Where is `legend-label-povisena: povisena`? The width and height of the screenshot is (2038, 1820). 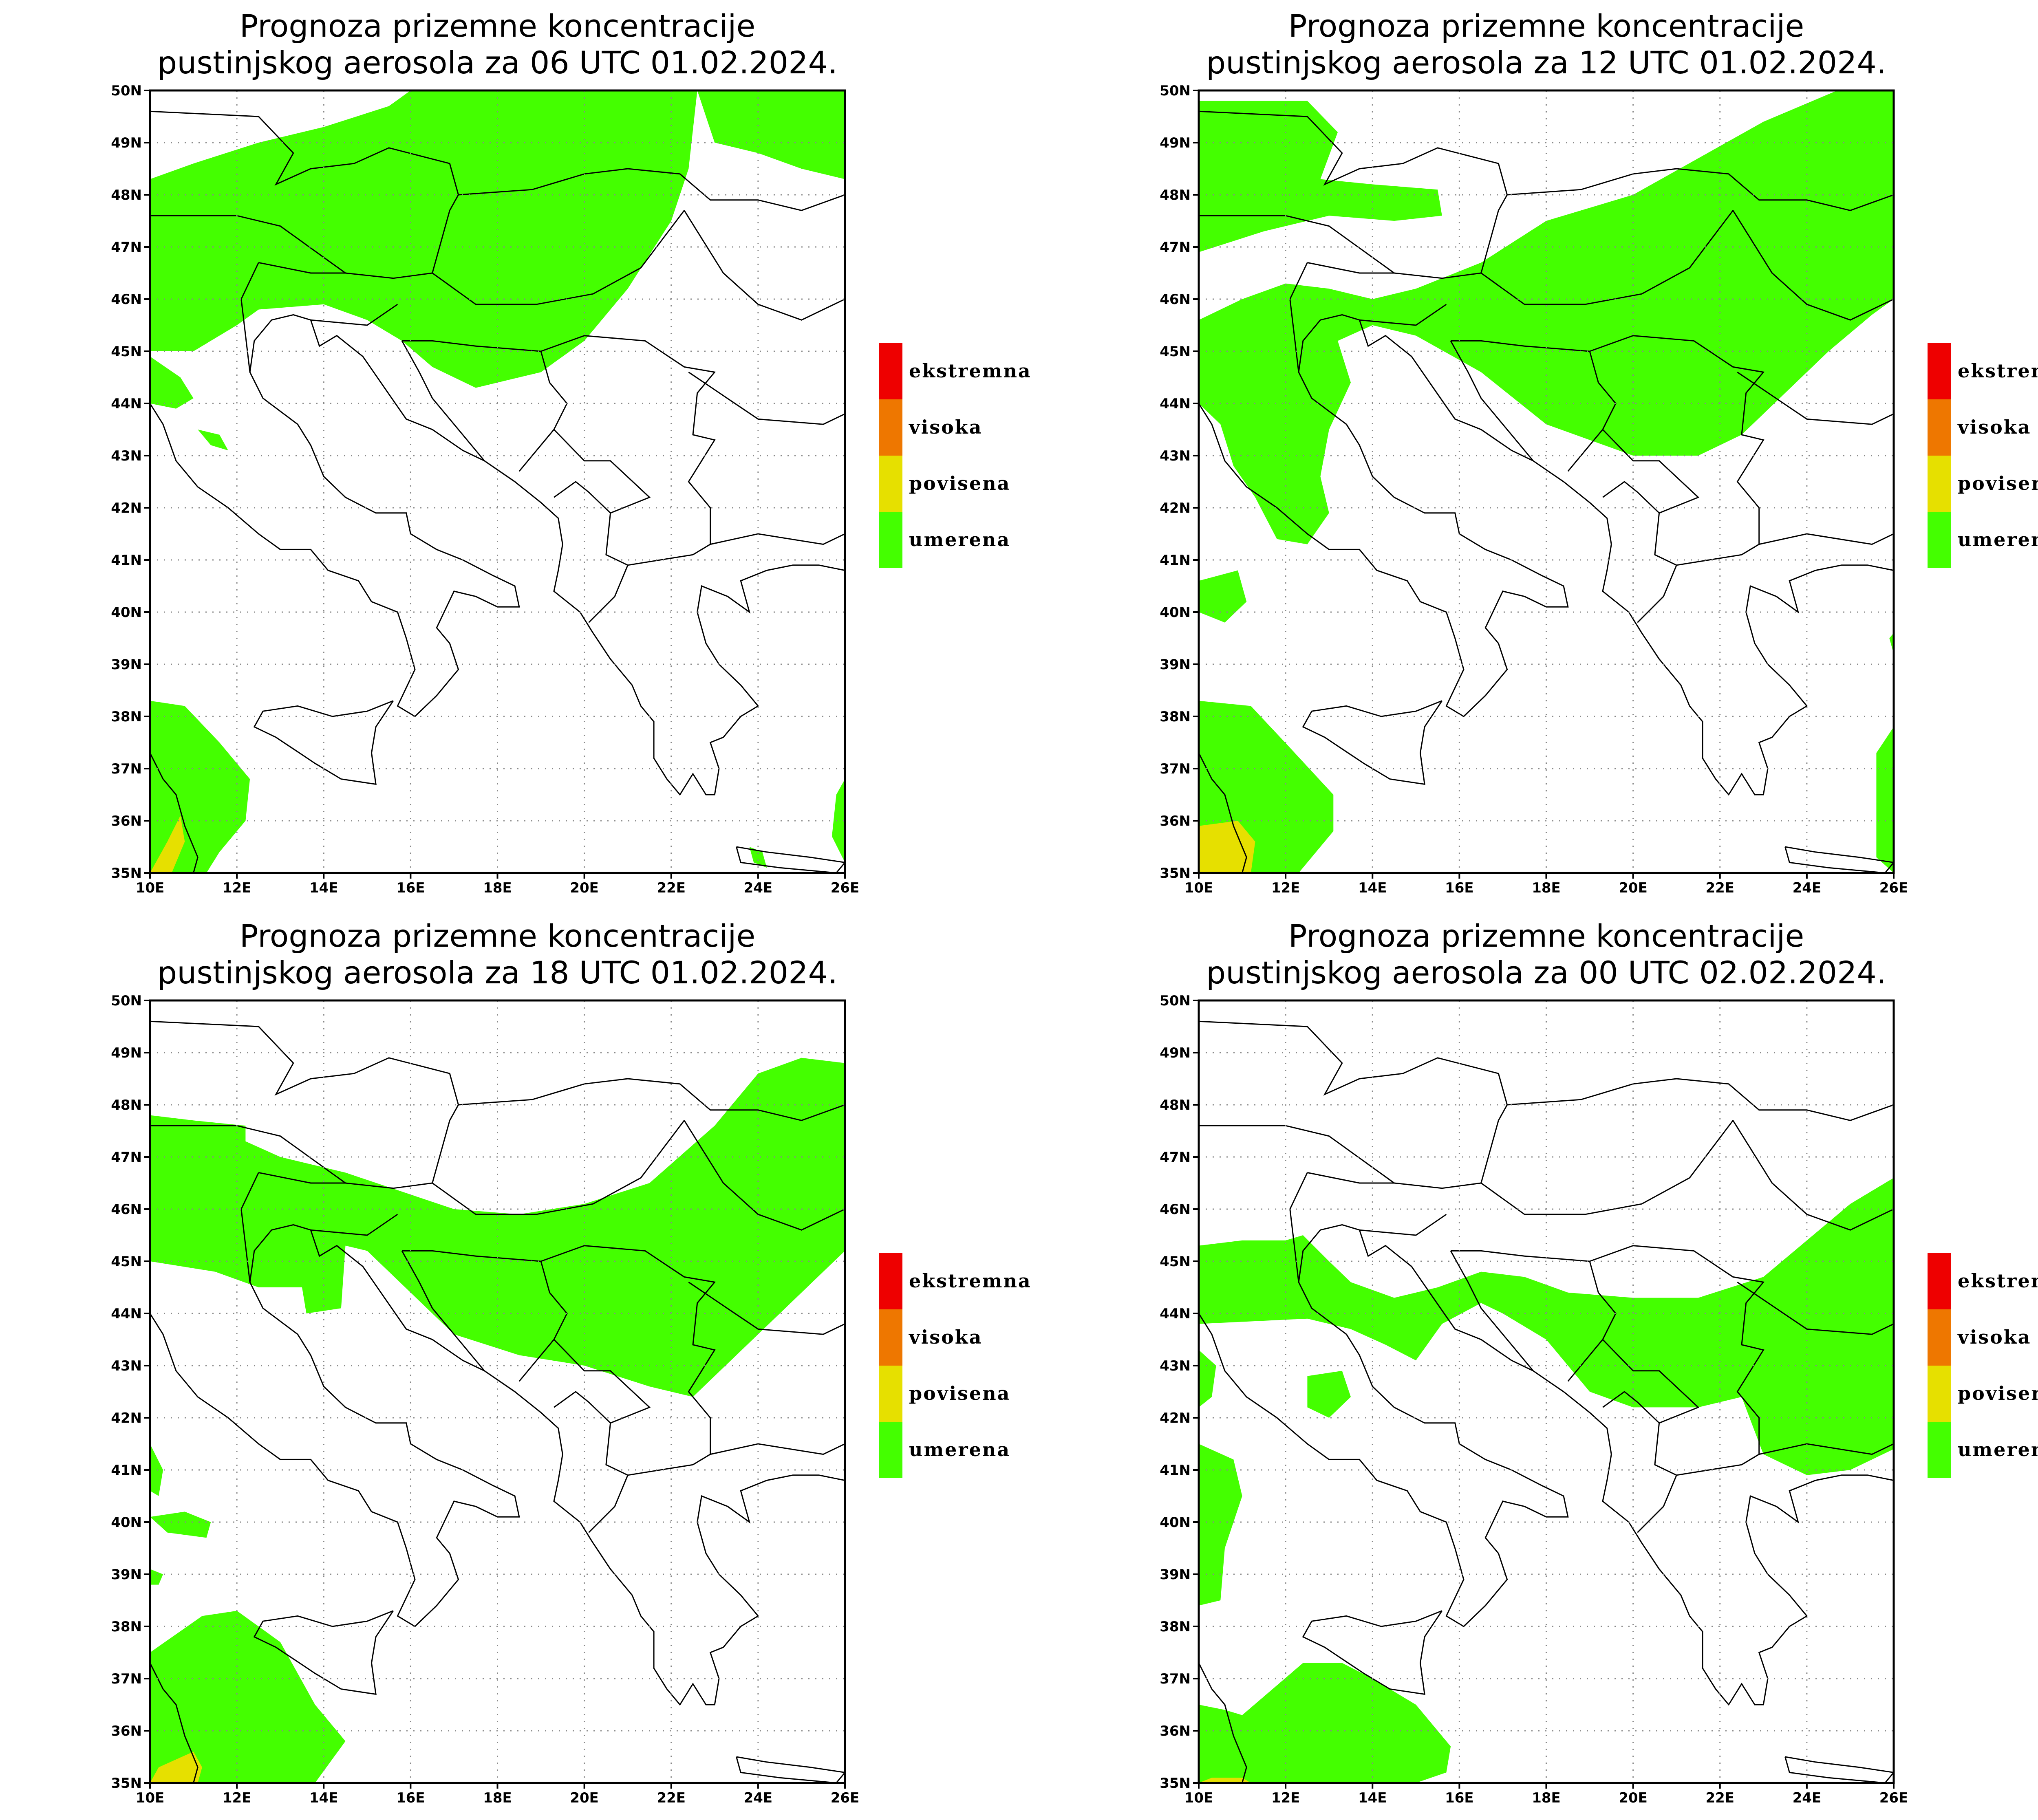
legend-label-povisena: povisena is located at coordinates (960, 483).